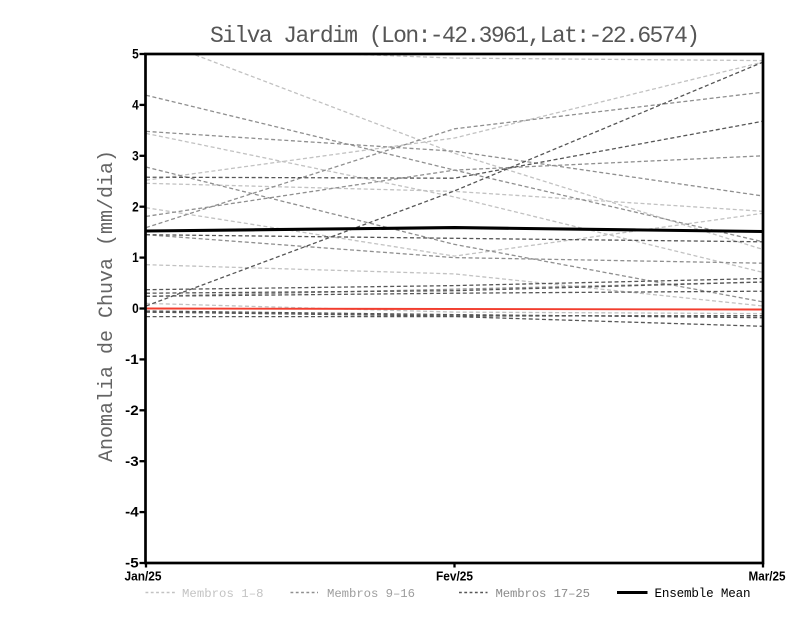  I want to click on svg-text: 0, so click(135, 308).